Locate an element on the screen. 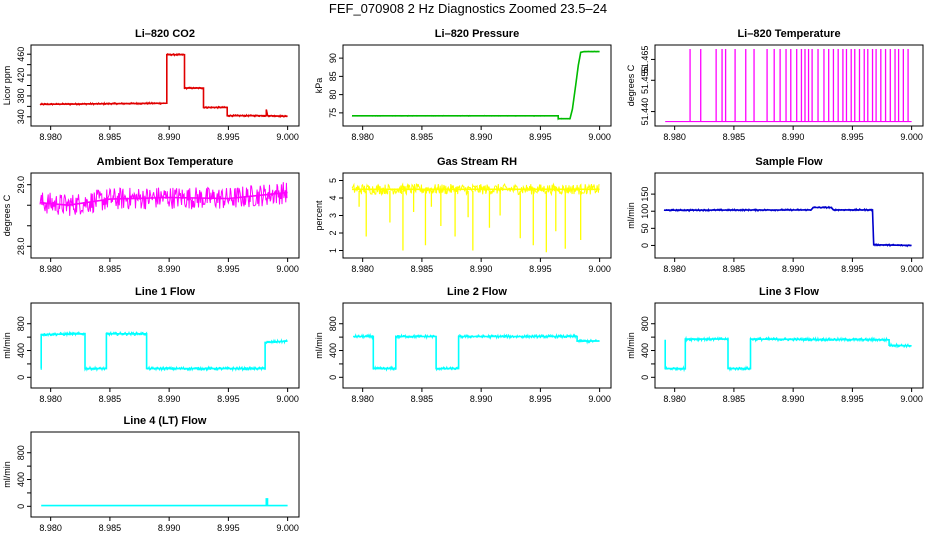 This screenshot has height=540, width=936. y-tick-label: 29.0 is located at coordinates (21, 185).